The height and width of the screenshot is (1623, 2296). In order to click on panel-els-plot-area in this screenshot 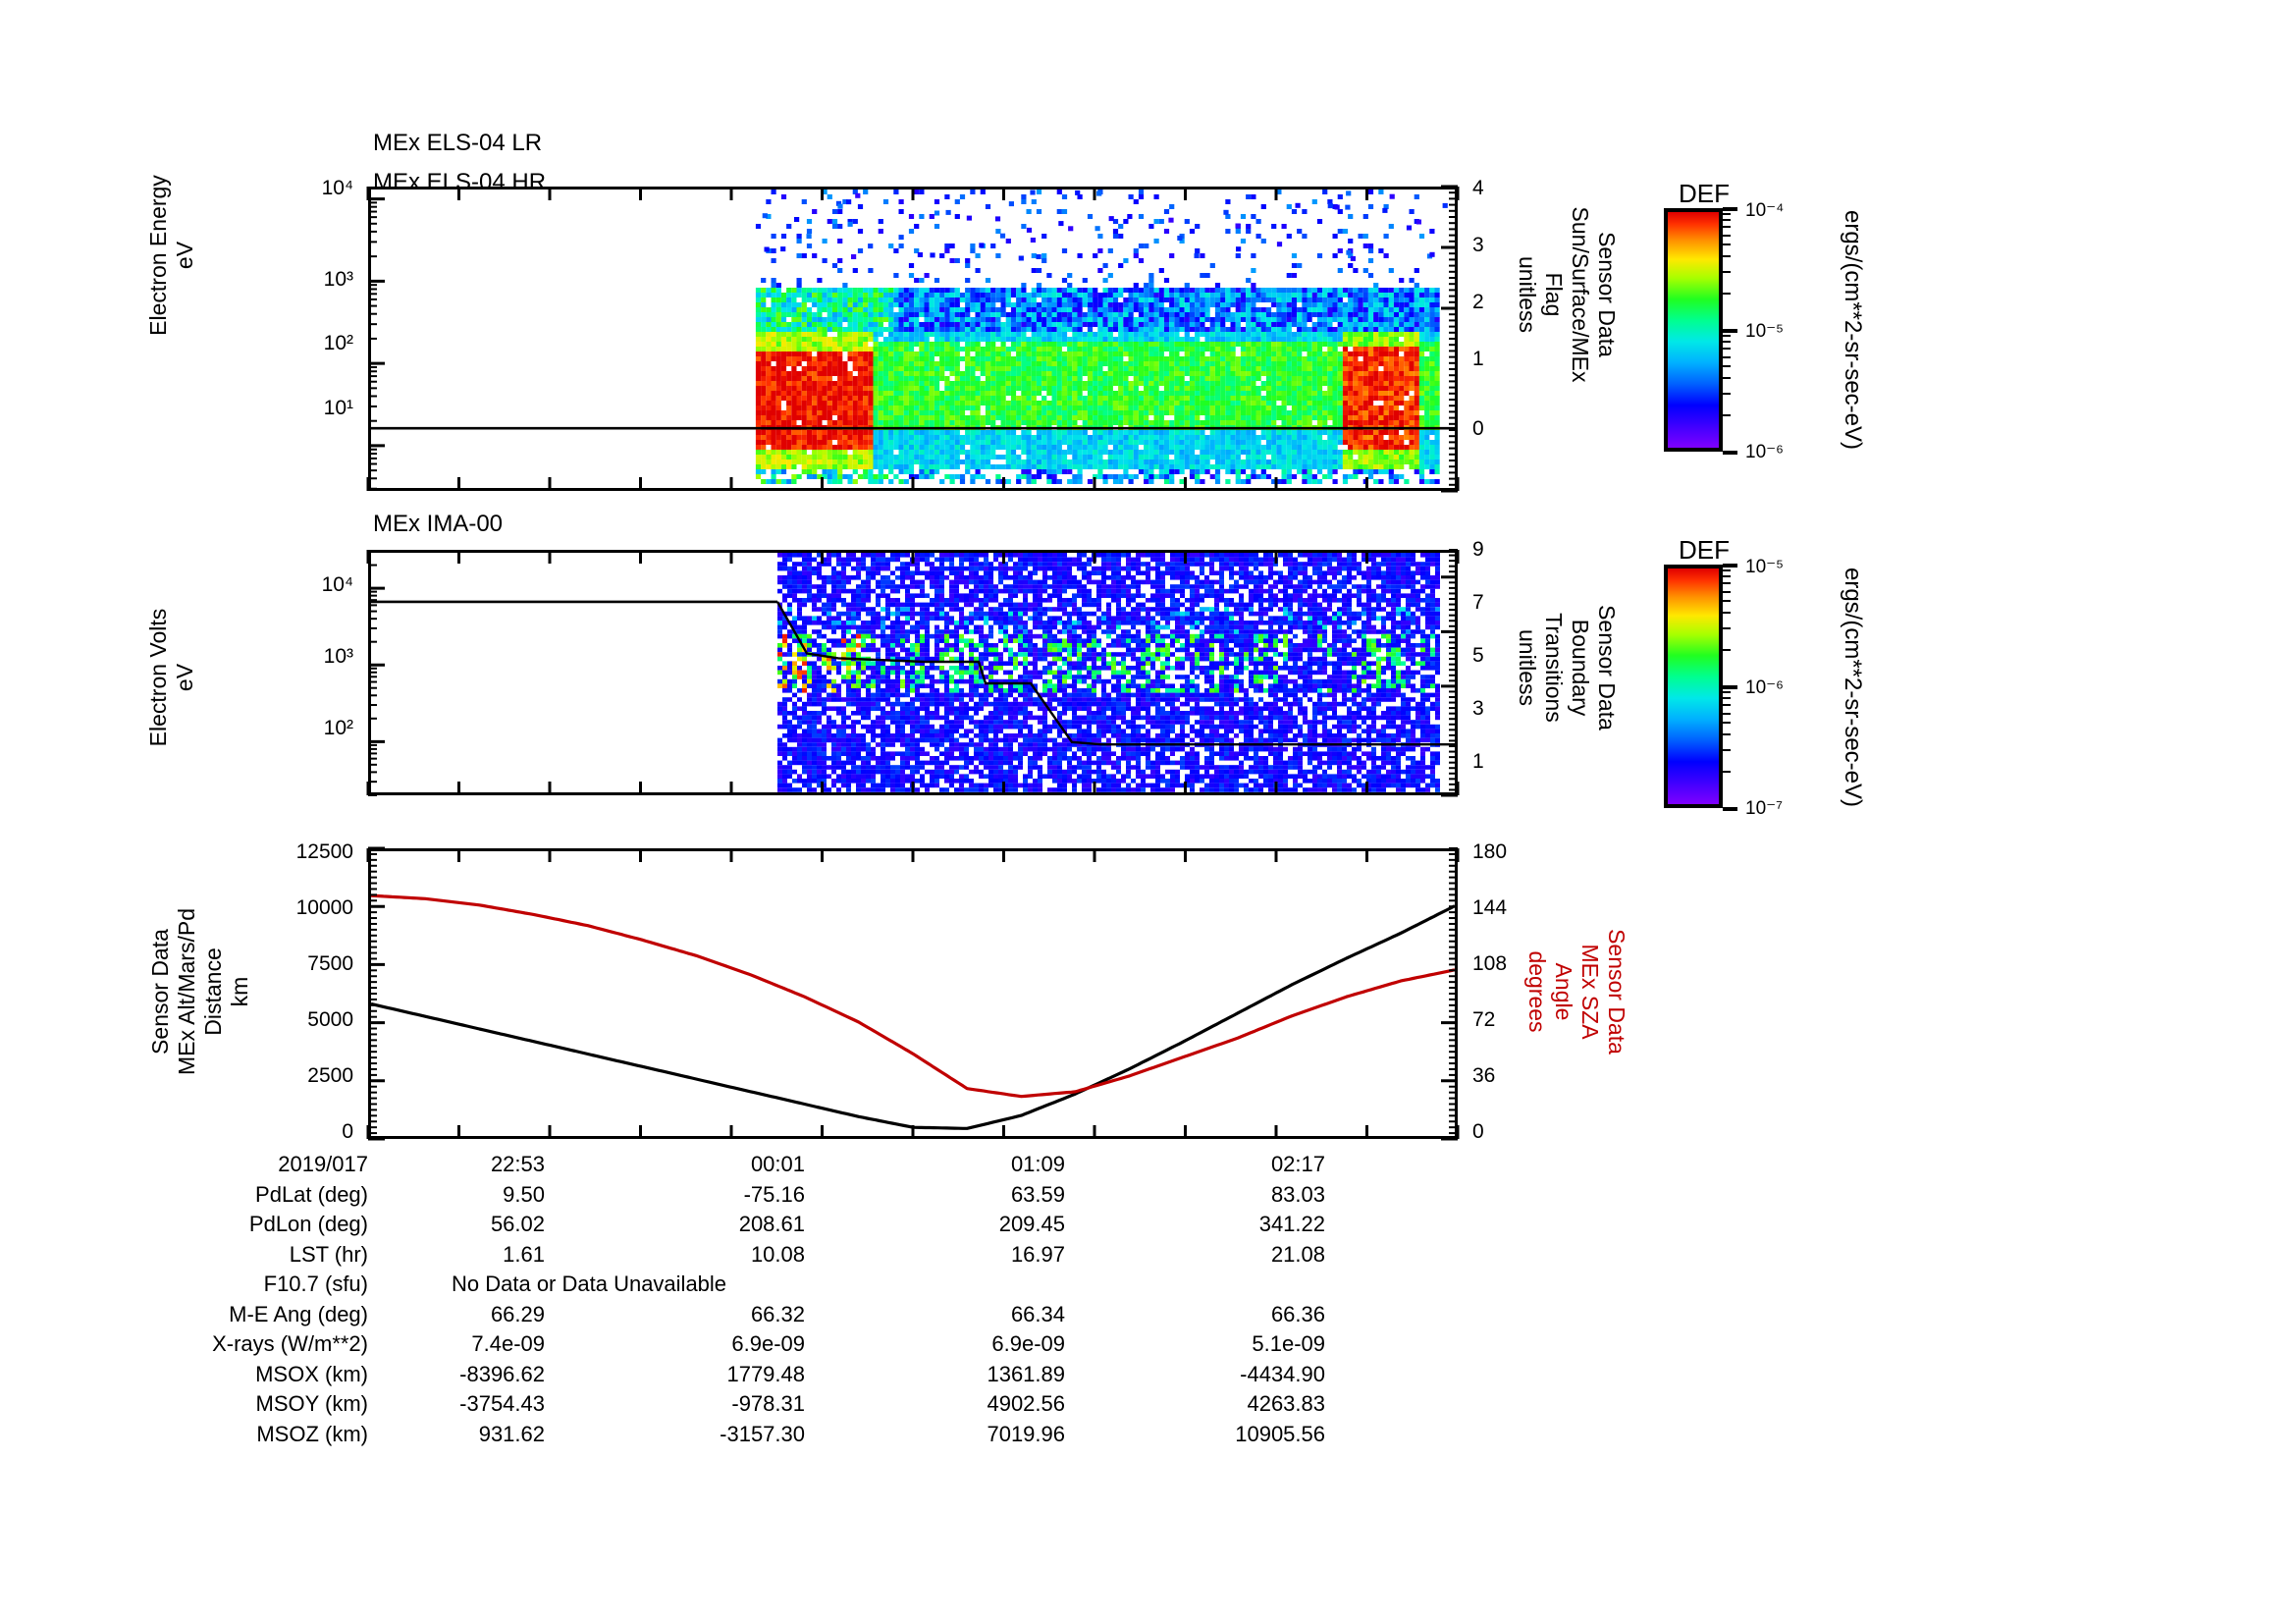, I will do `click(913, 339)`.